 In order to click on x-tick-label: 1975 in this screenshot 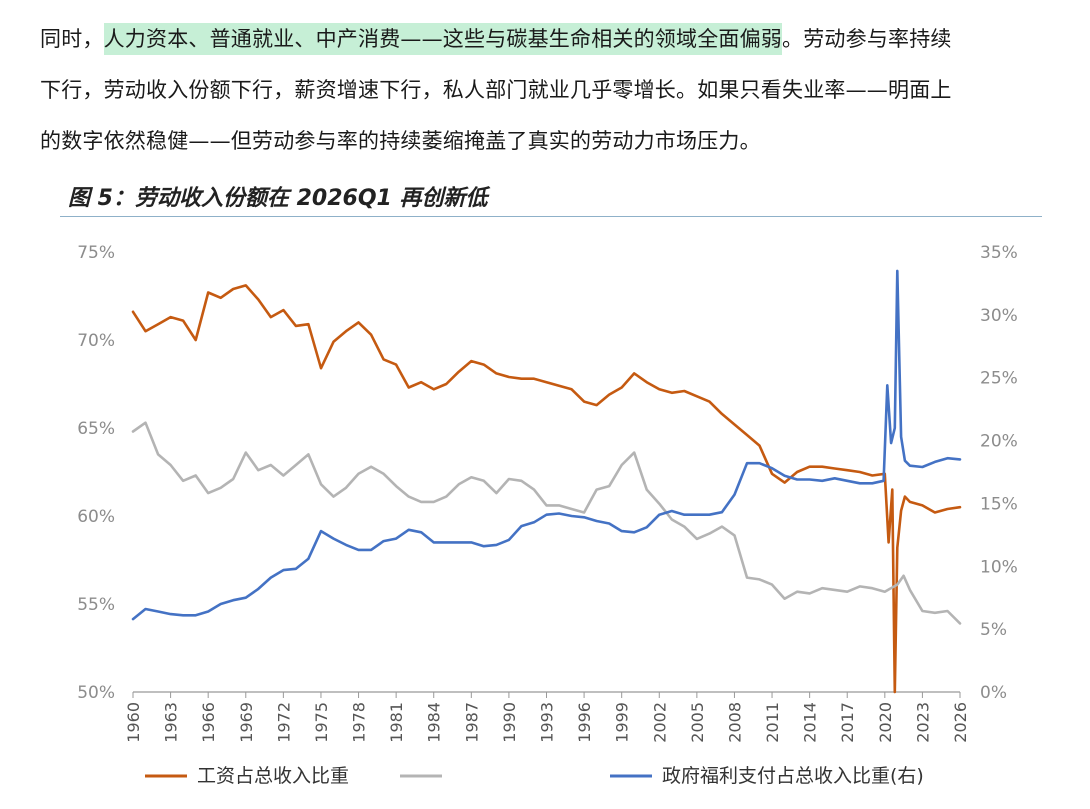, I will do `click(321, 722)`.